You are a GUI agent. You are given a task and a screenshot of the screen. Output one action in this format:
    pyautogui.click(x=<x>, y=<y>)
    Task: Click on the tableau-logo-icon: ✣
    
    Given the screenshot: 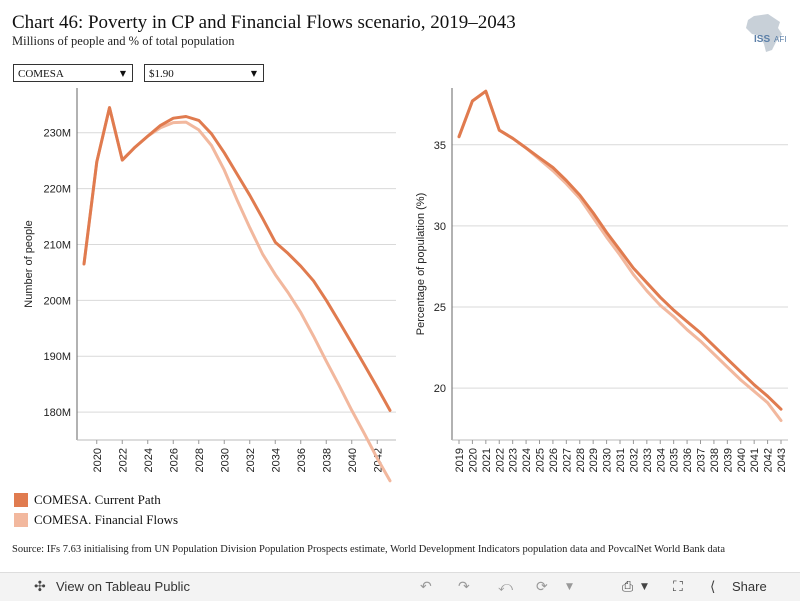 What is the action you would take?
    pyautogui.click(x=40, y=587)
    